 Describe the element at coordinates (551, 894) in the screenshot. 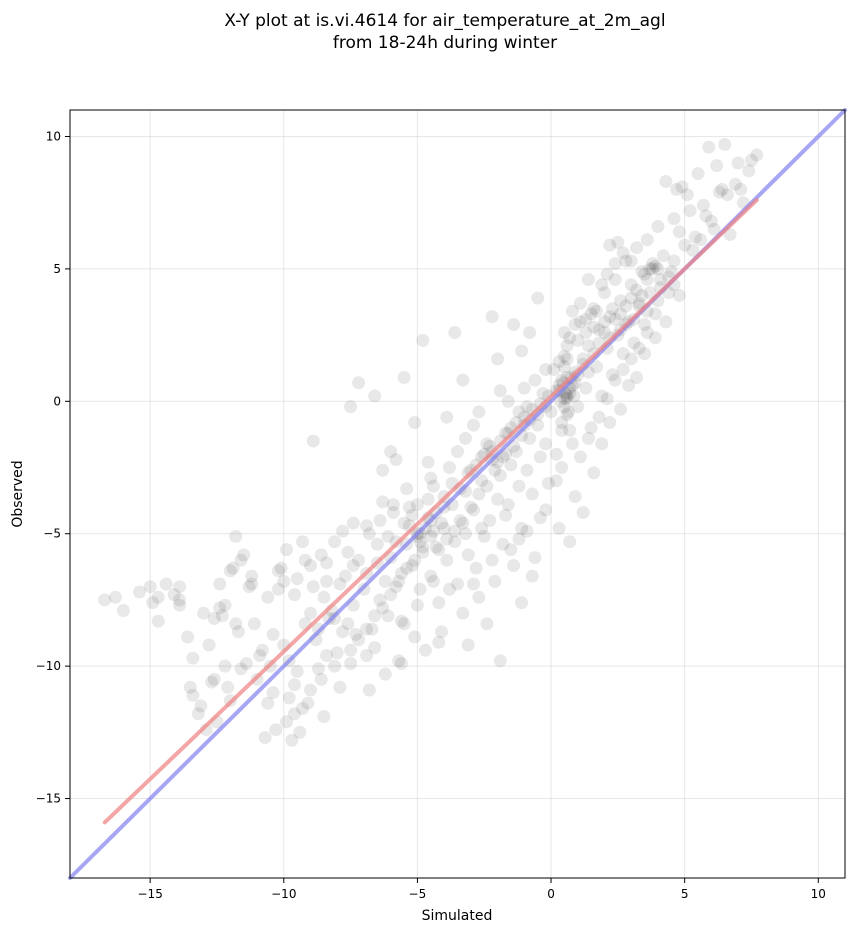

I see `x-tick-label: 0` at that location.